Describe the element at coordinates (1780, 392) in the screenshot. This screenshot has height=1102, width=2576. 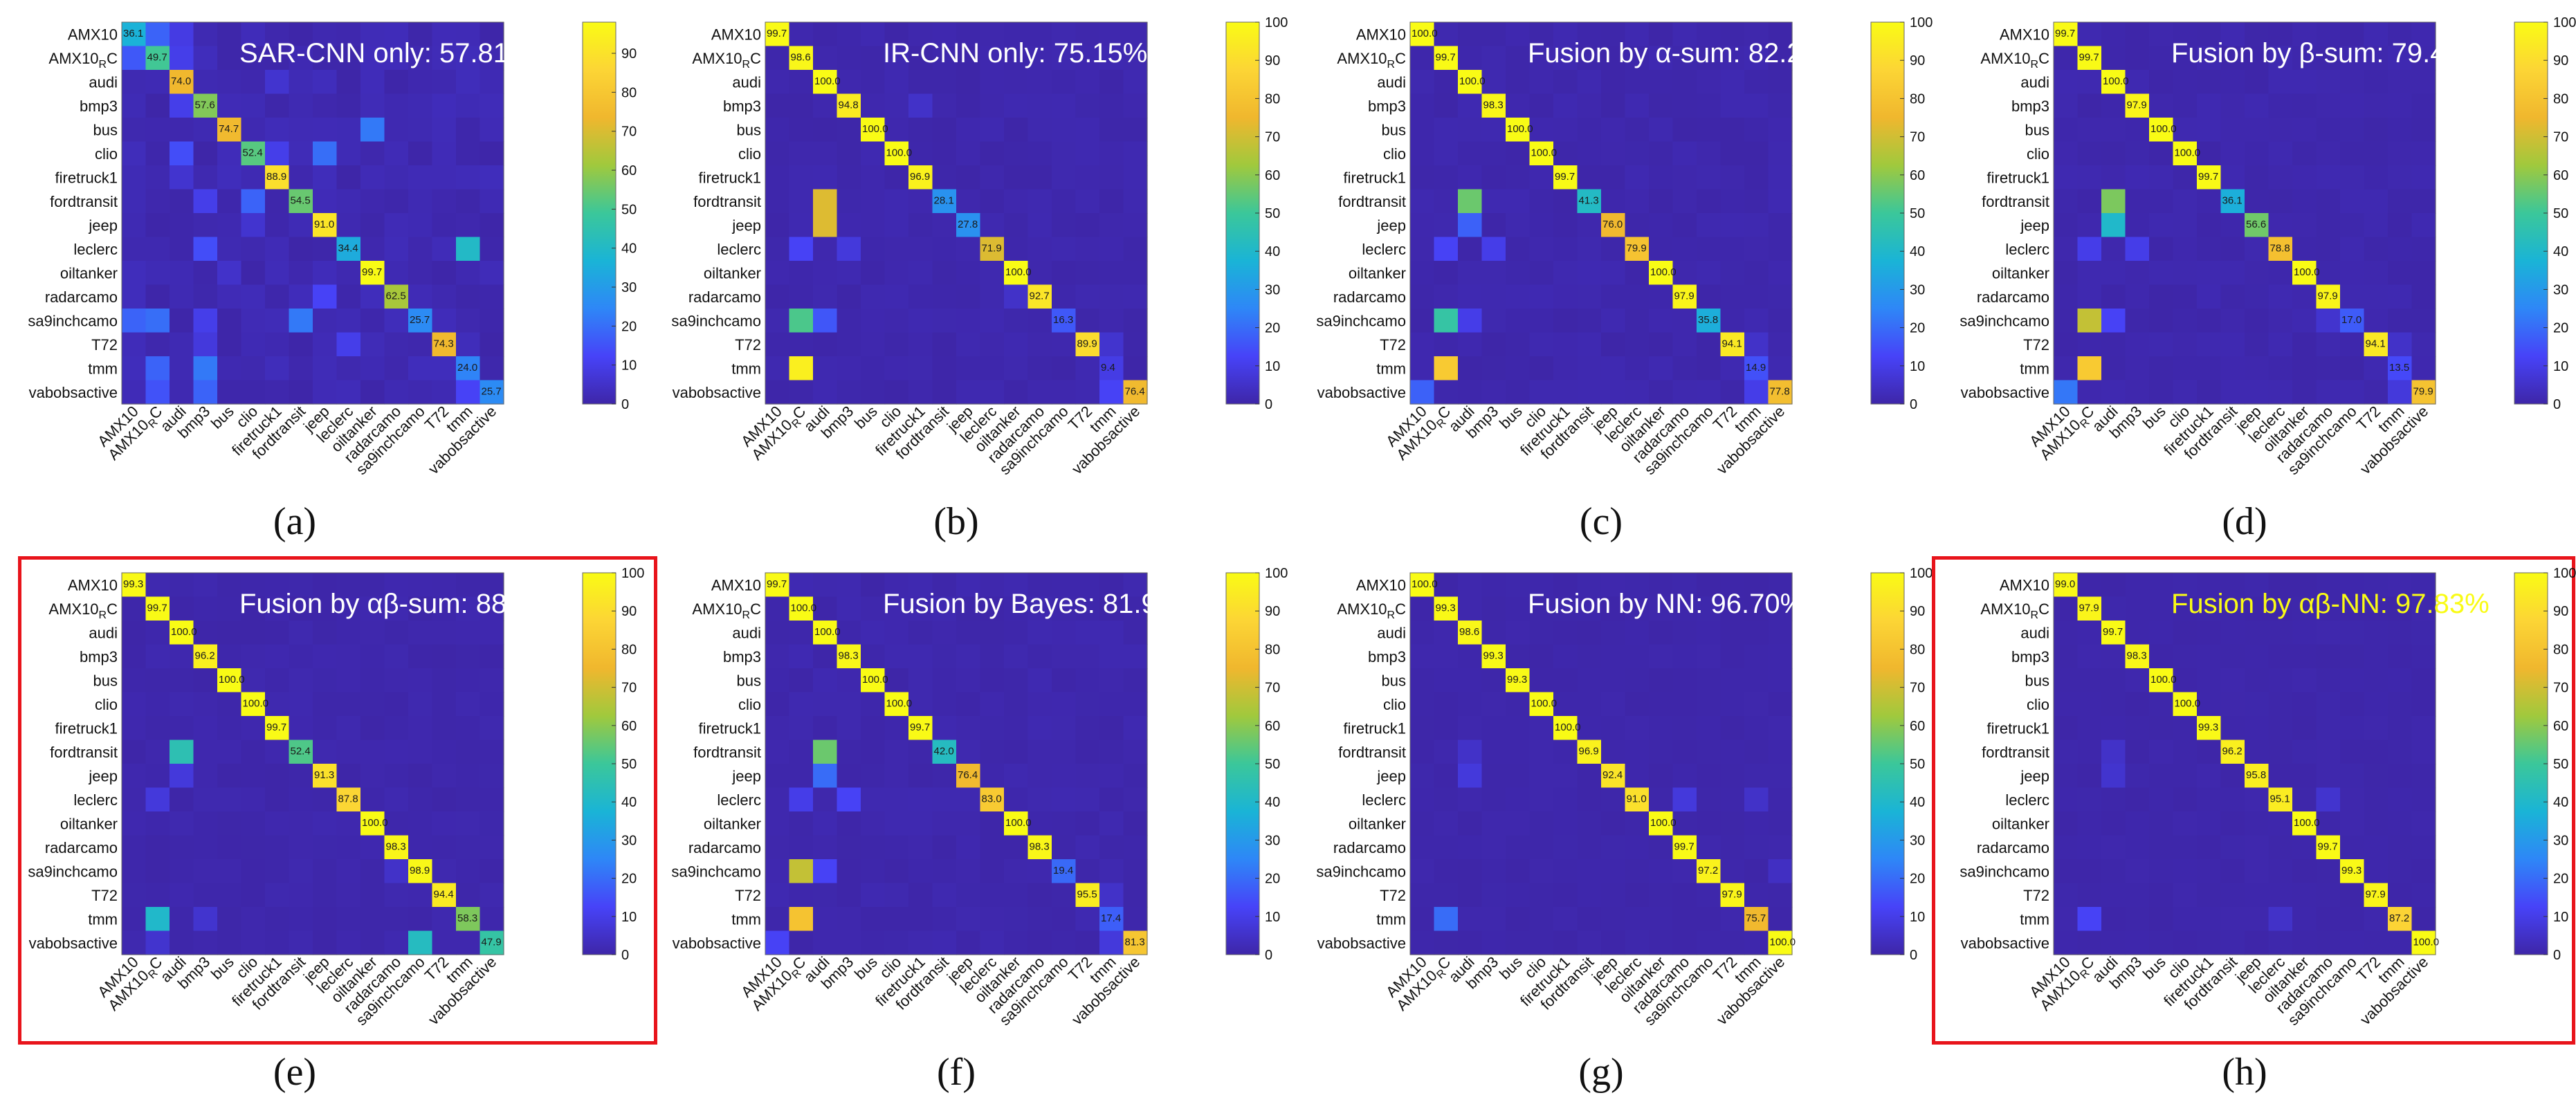
I see `diagonal-value-label: 77.8` at that location.